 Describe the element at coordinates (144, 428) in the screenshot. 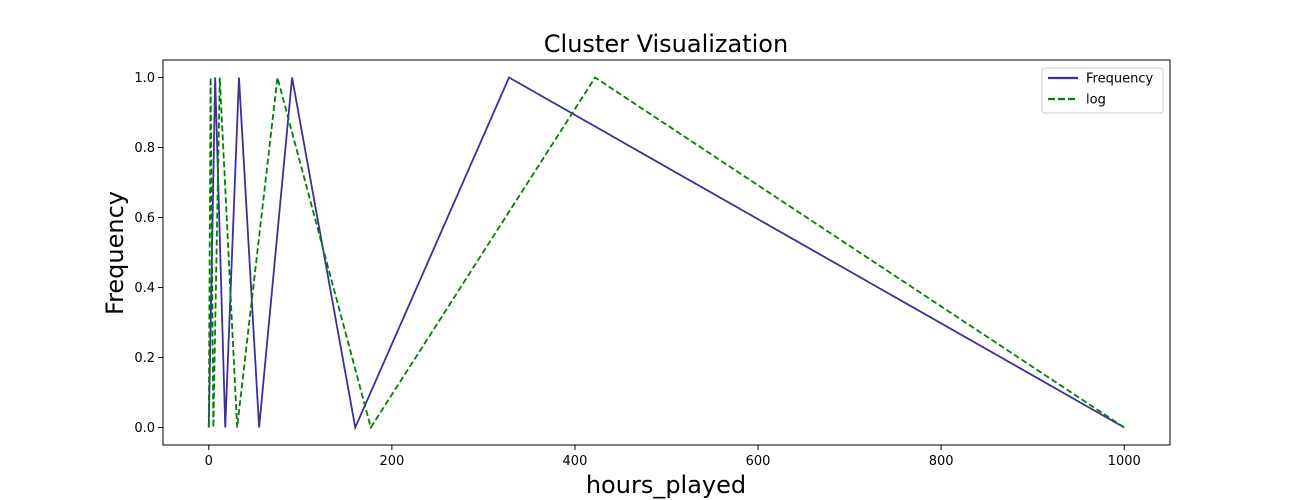

I see `y-tick-label: 0.0` at that location.